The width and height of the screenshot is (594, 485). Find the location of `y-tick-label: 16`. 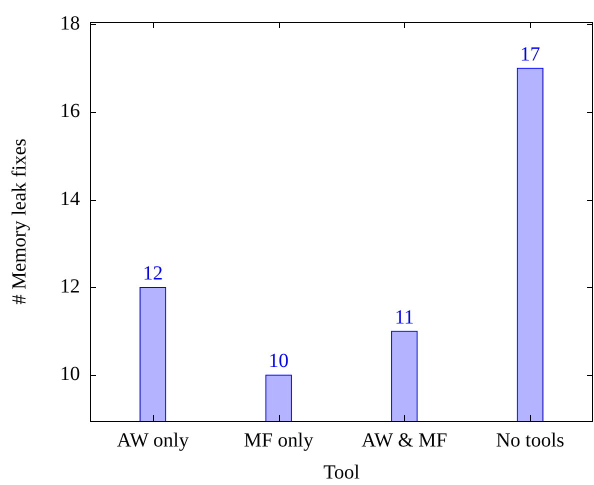

y-tick-label: 16 is located at coordinates (70, 111).